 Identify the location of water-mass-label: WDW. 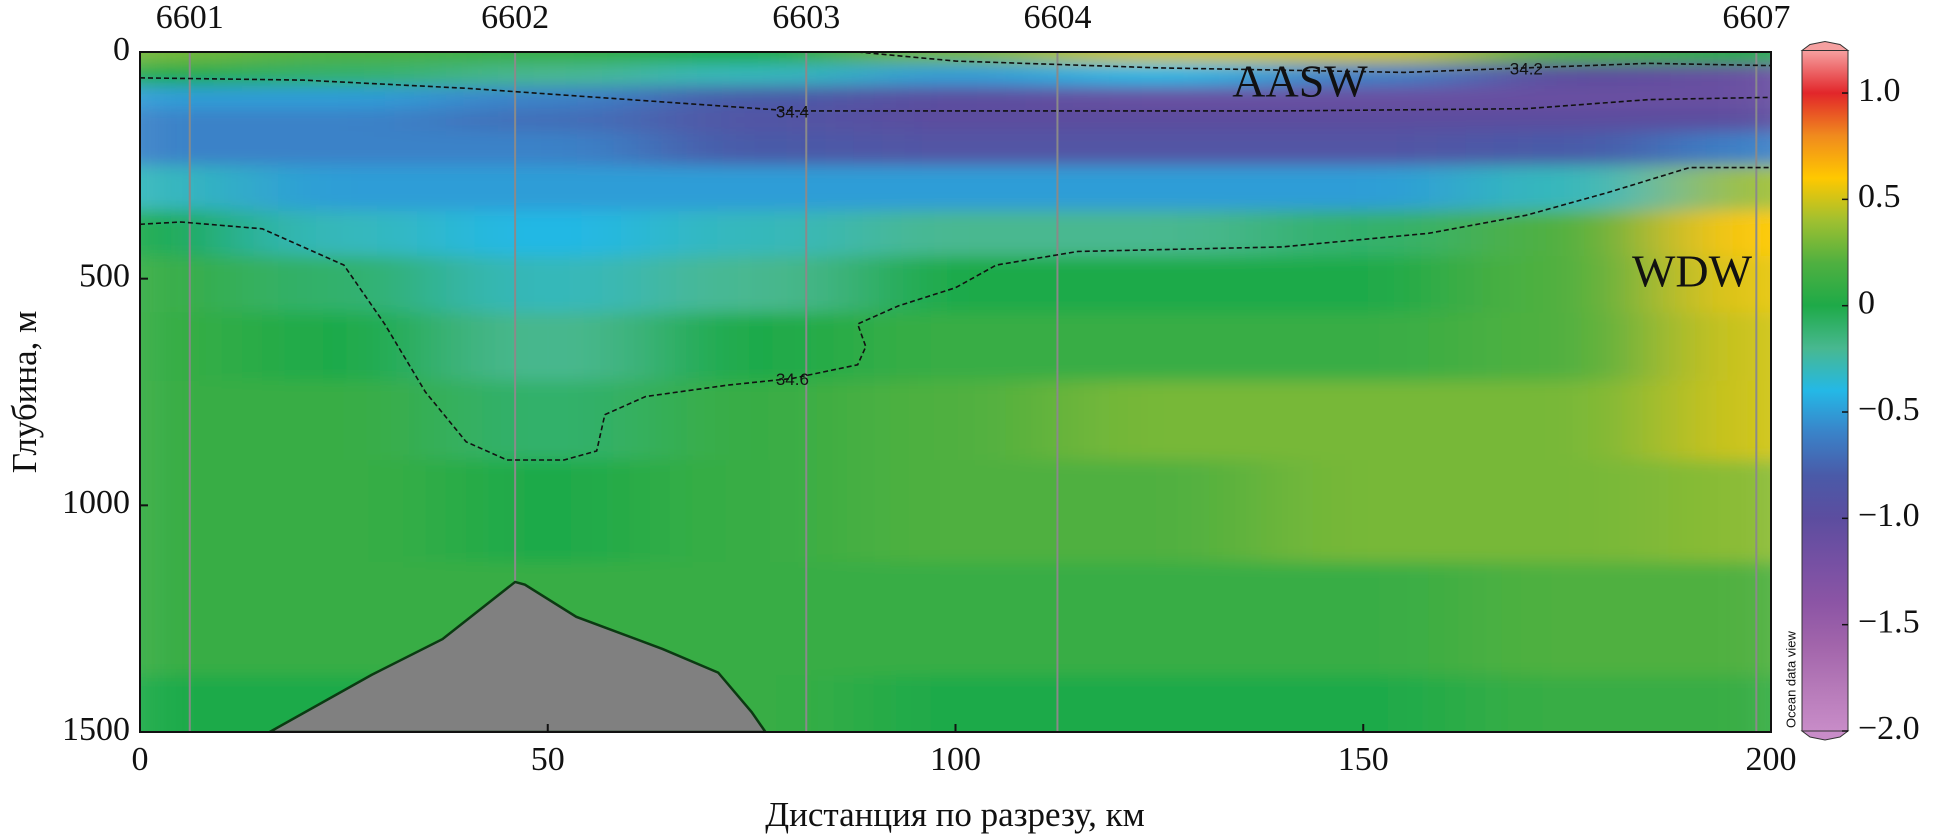
(1692, 271).